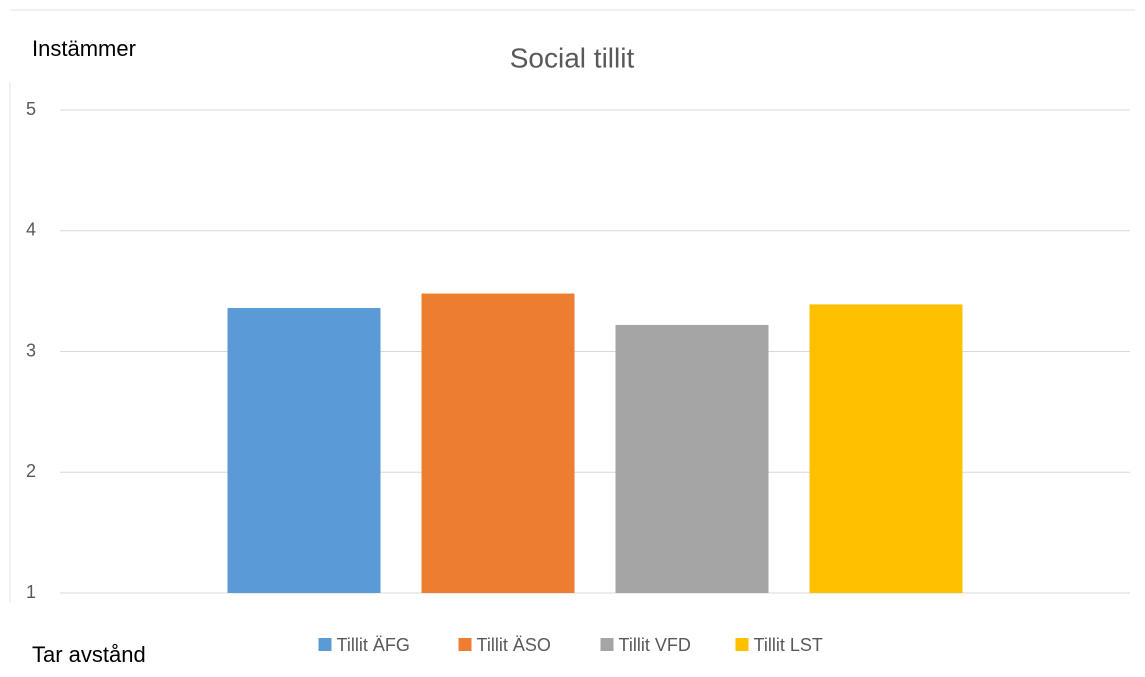 The height and width of the screenshot is (677, 1145). I want to click on annotation: Instämmer, so click(84, 48).